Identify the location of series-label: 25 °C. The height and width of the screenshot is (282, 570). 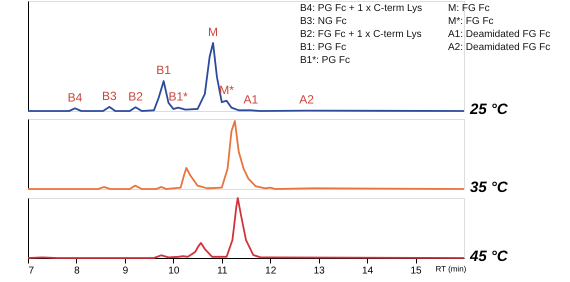
(489, 109).